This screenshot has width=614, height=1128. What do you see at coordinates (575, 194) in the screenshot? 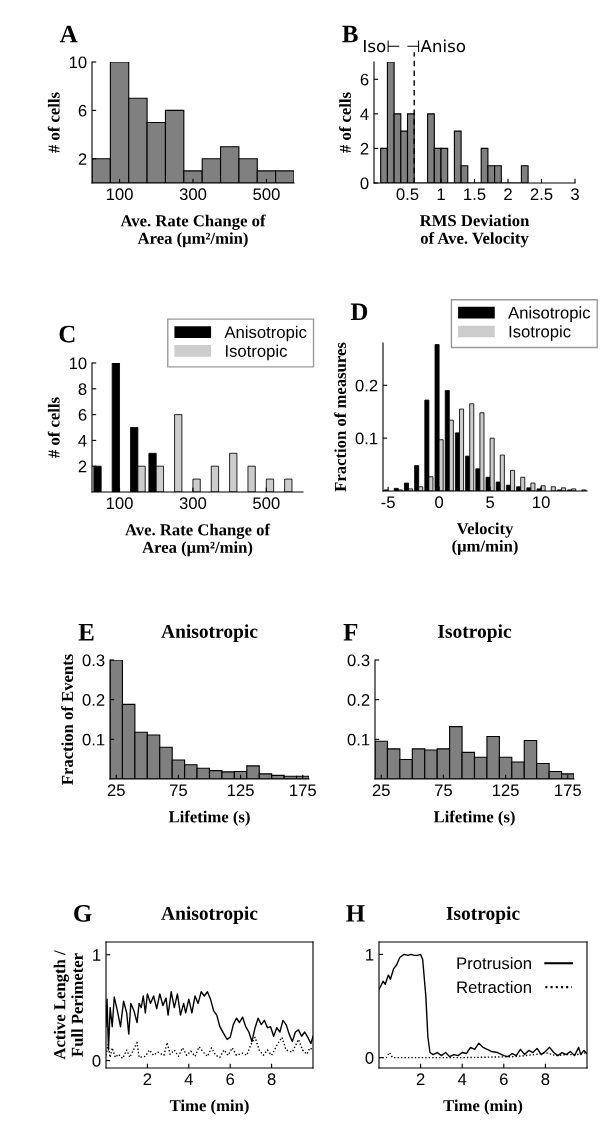
I see `x-tick-label: 3` at bounding box center [575, 194].